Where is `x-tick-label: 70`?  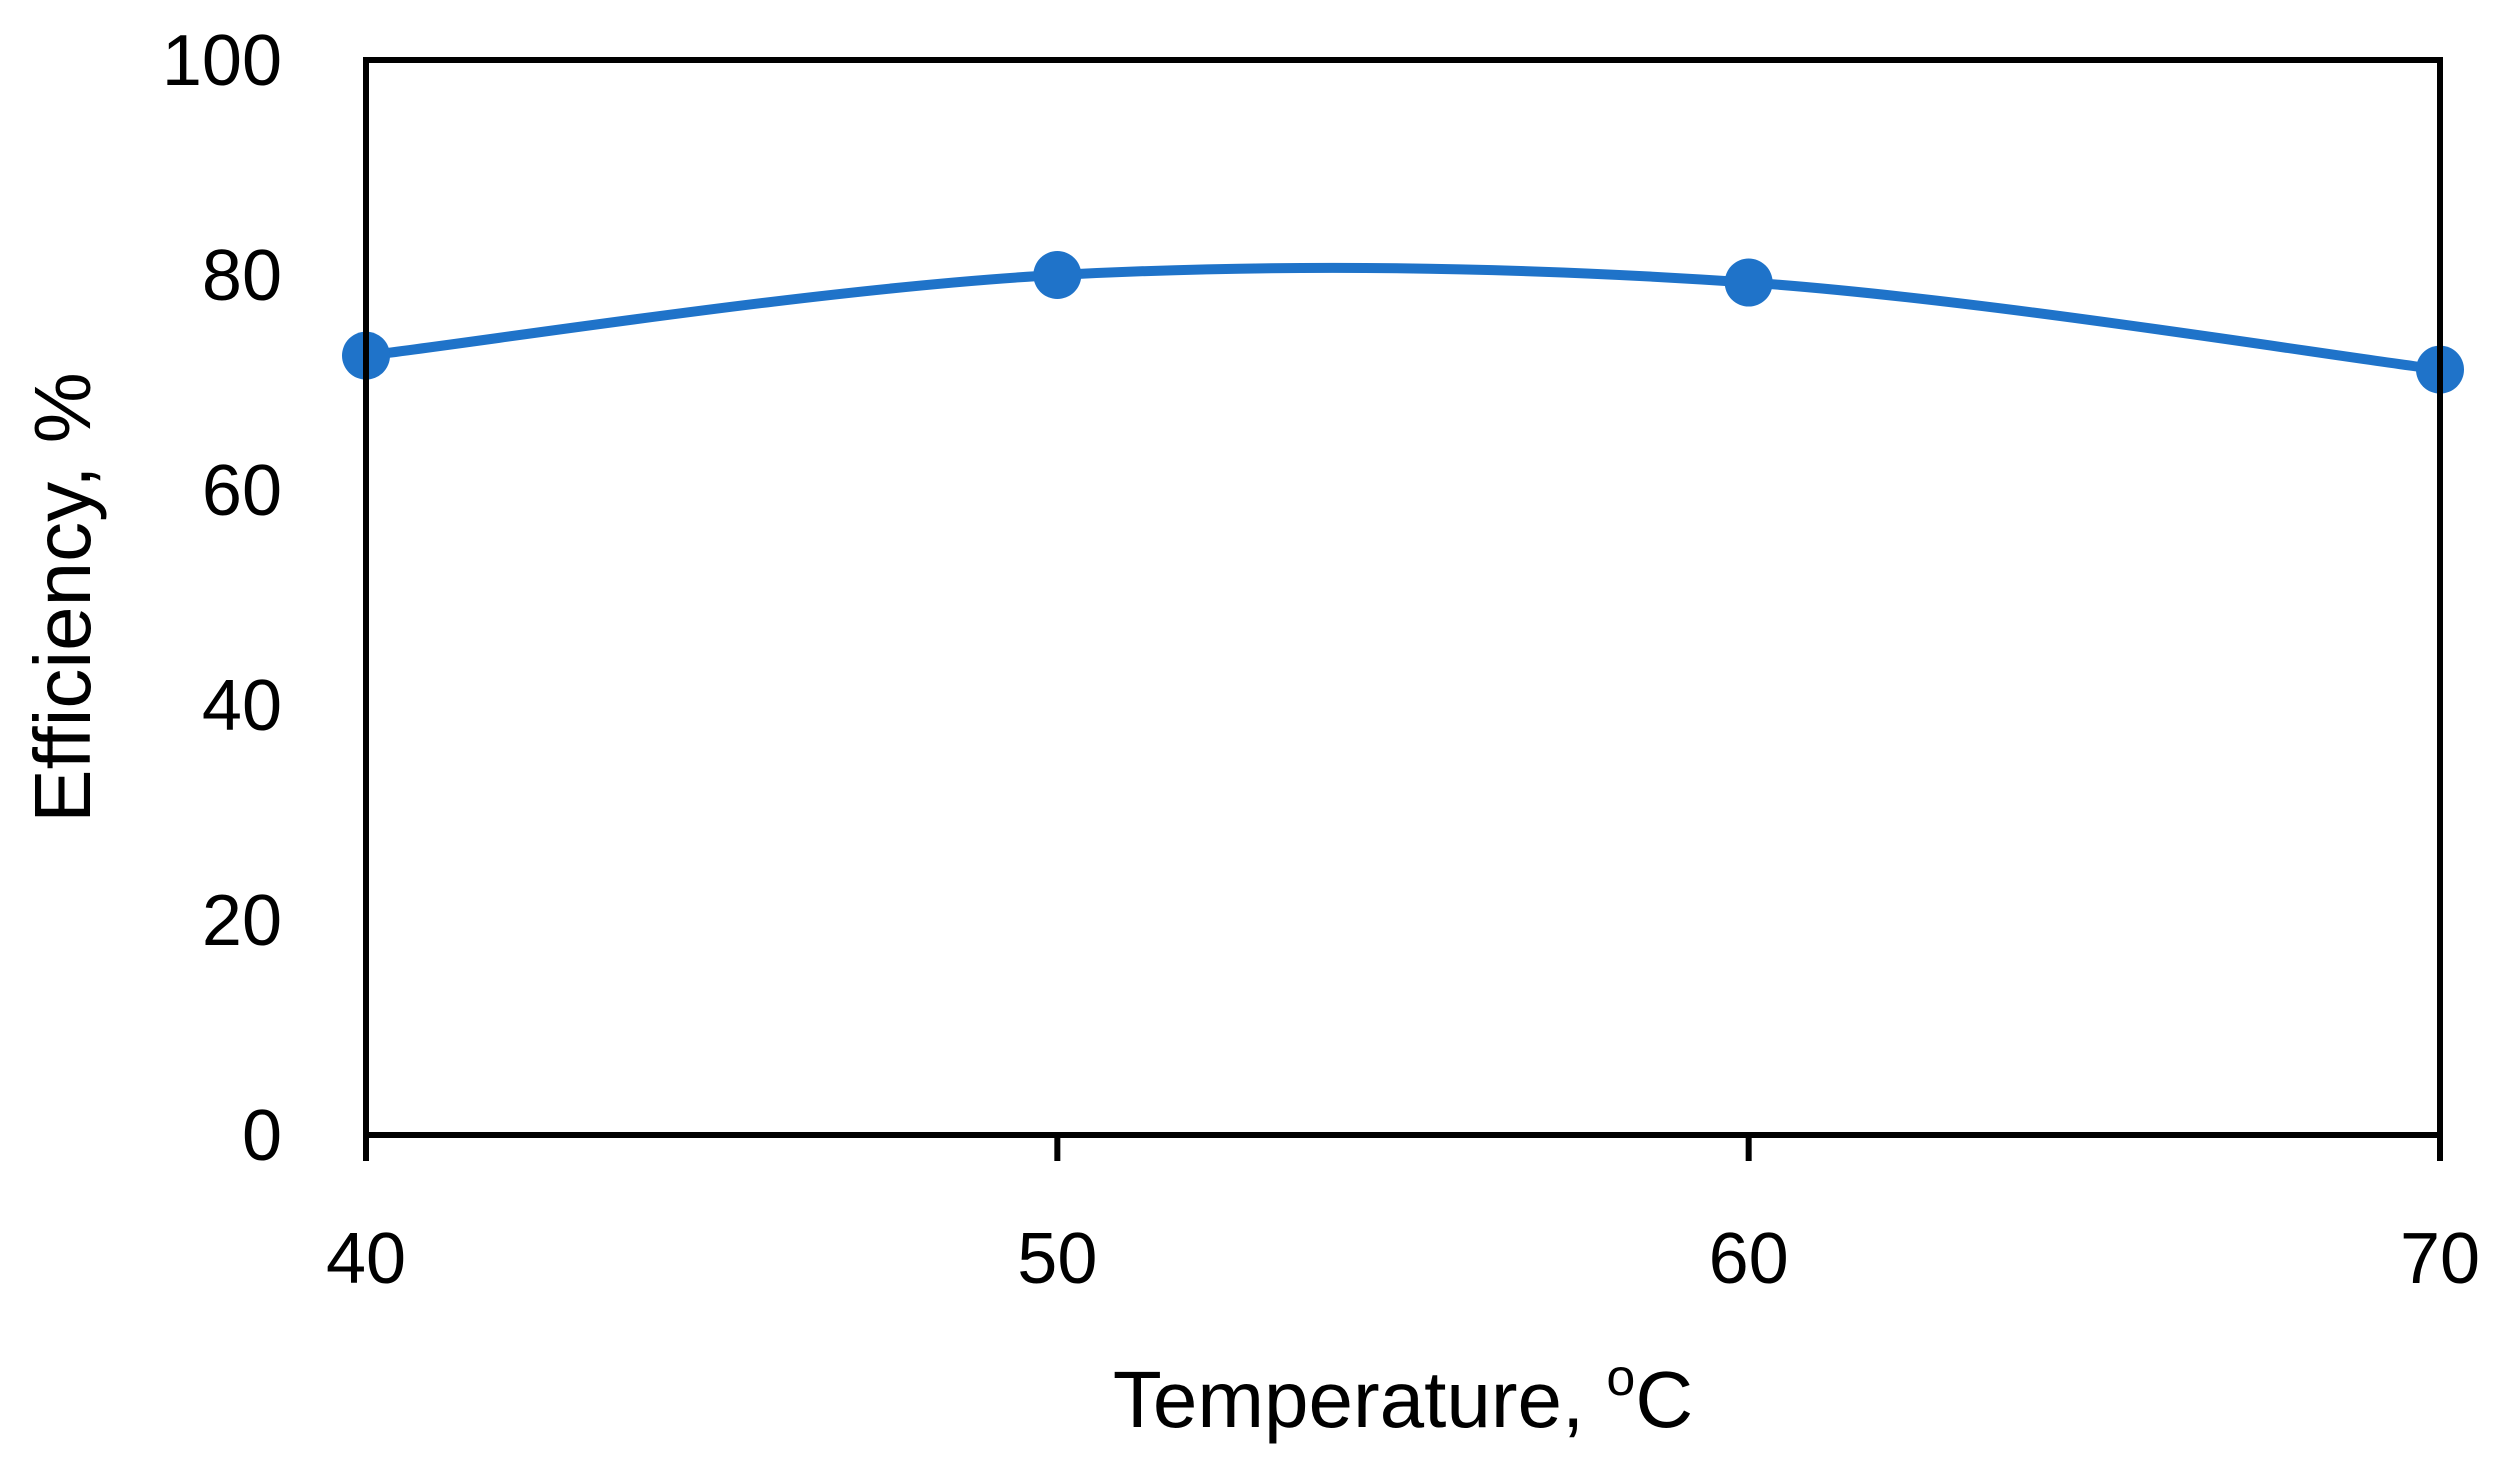 x-tick-label: 70 is located at coordinates (2440, 1259).